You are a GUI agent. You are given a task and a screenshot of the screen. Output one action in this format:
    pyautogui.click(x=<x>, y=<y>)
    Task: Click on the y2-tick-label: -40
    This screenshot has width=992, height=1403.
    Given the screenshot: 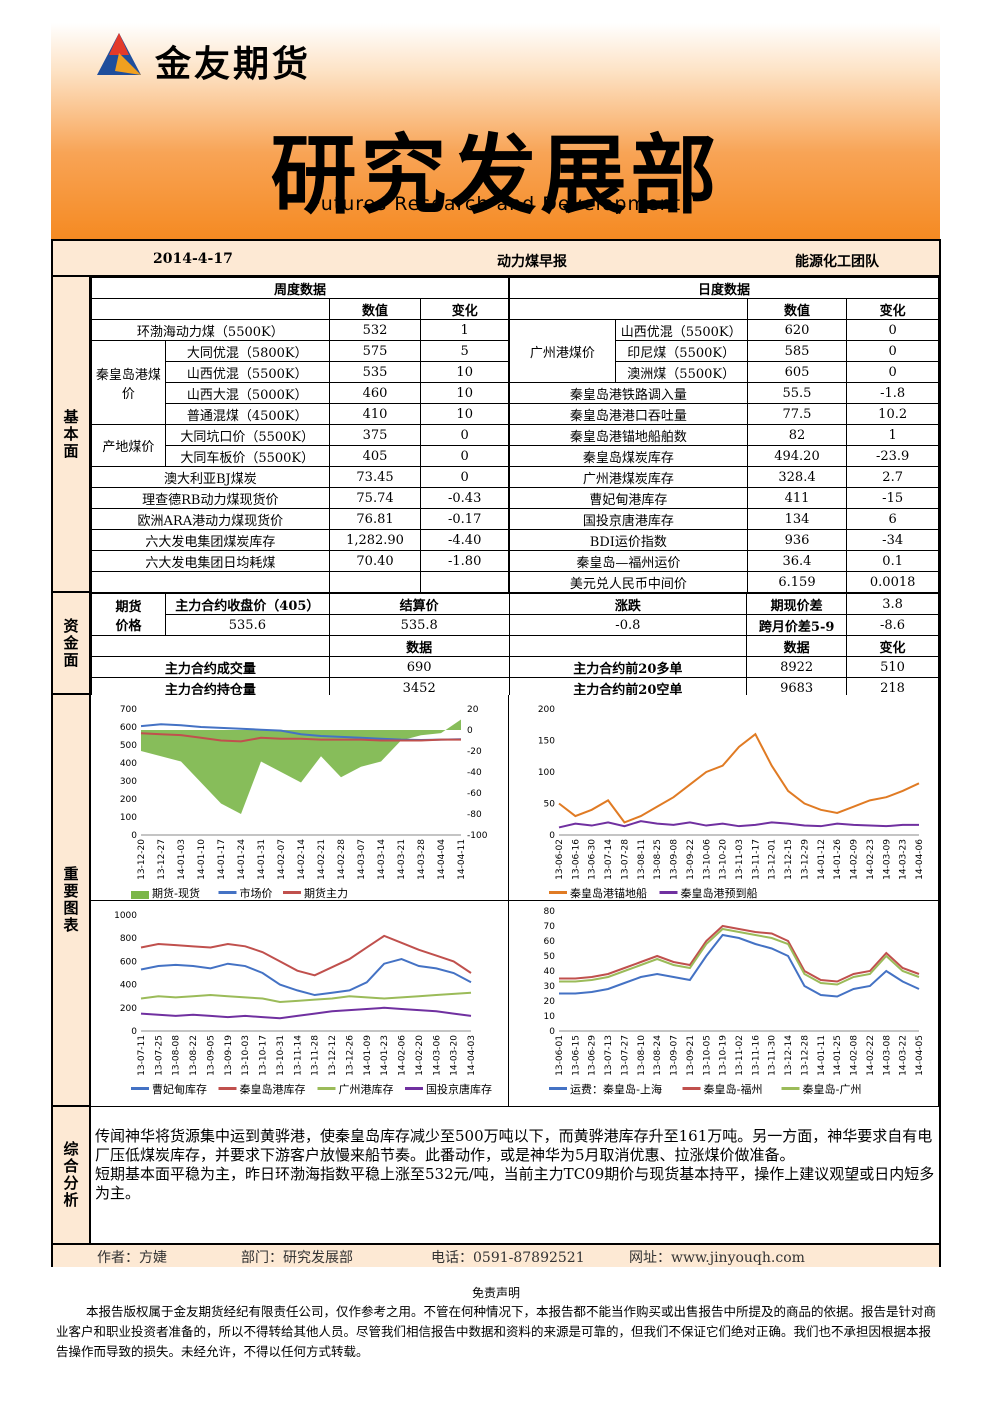 What is the action you would take?
    pyautogui.click(x=474, y=773)
    